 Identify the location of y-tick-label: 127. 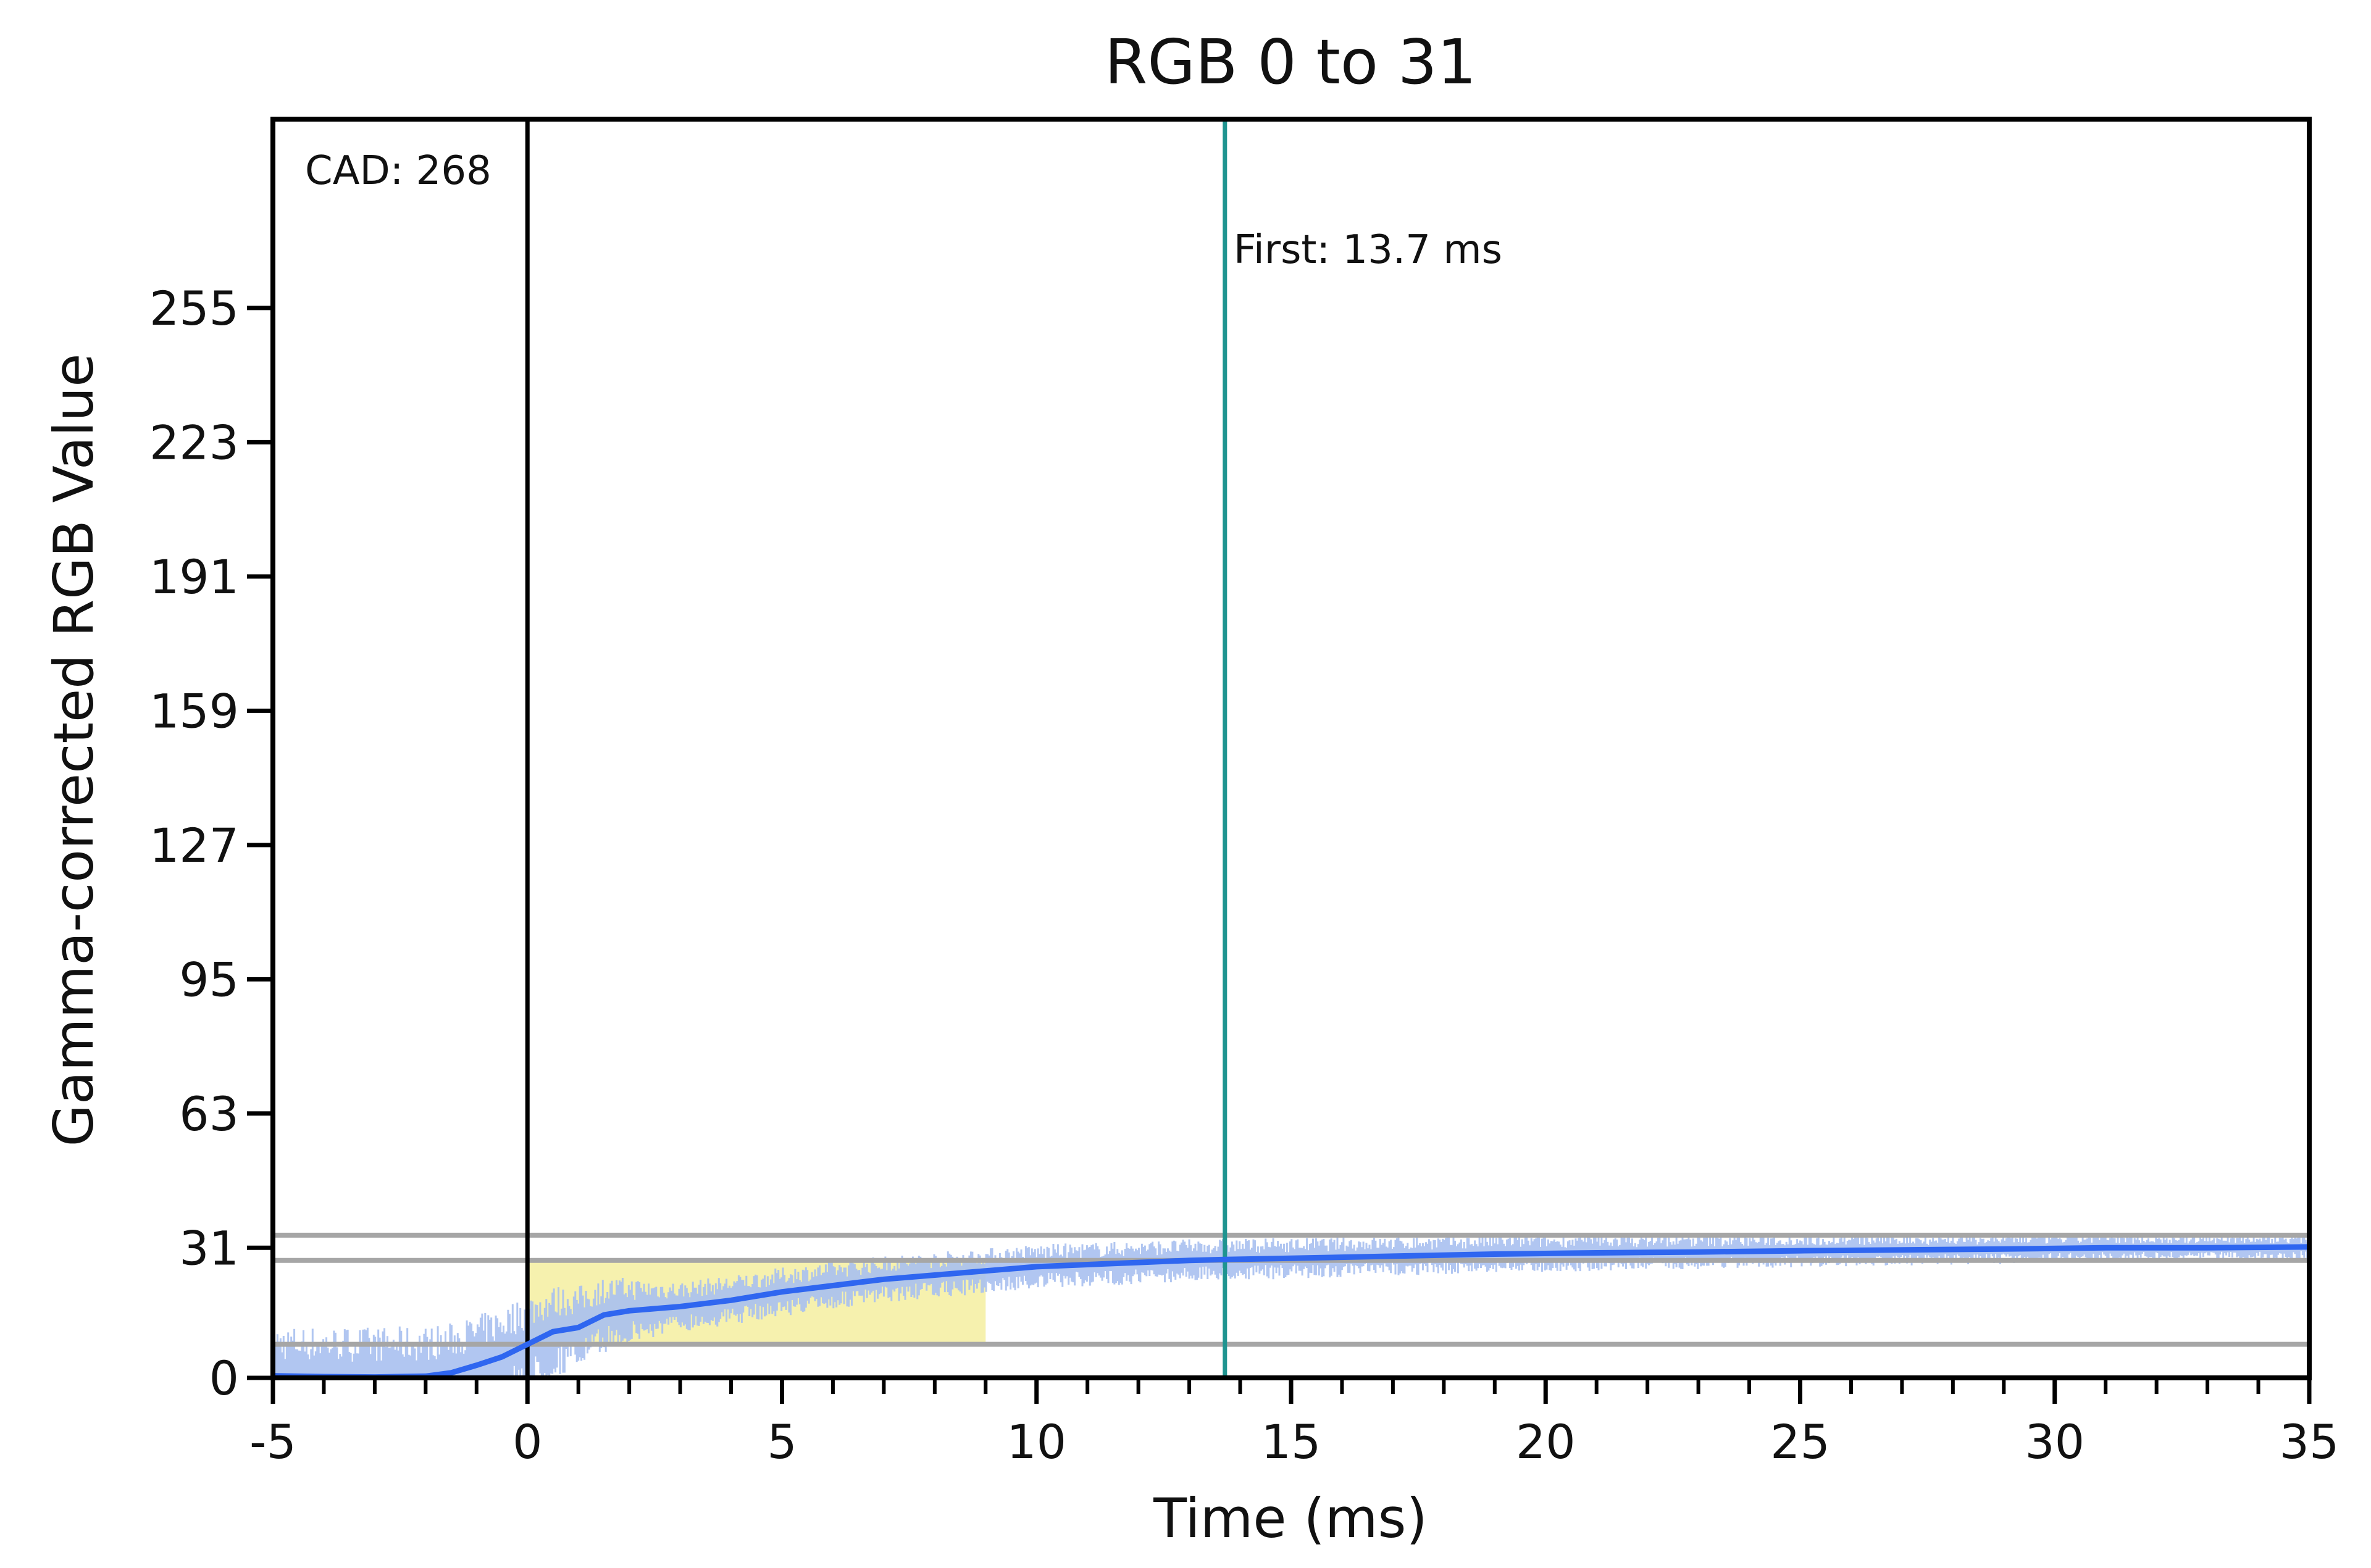
(194, 845).